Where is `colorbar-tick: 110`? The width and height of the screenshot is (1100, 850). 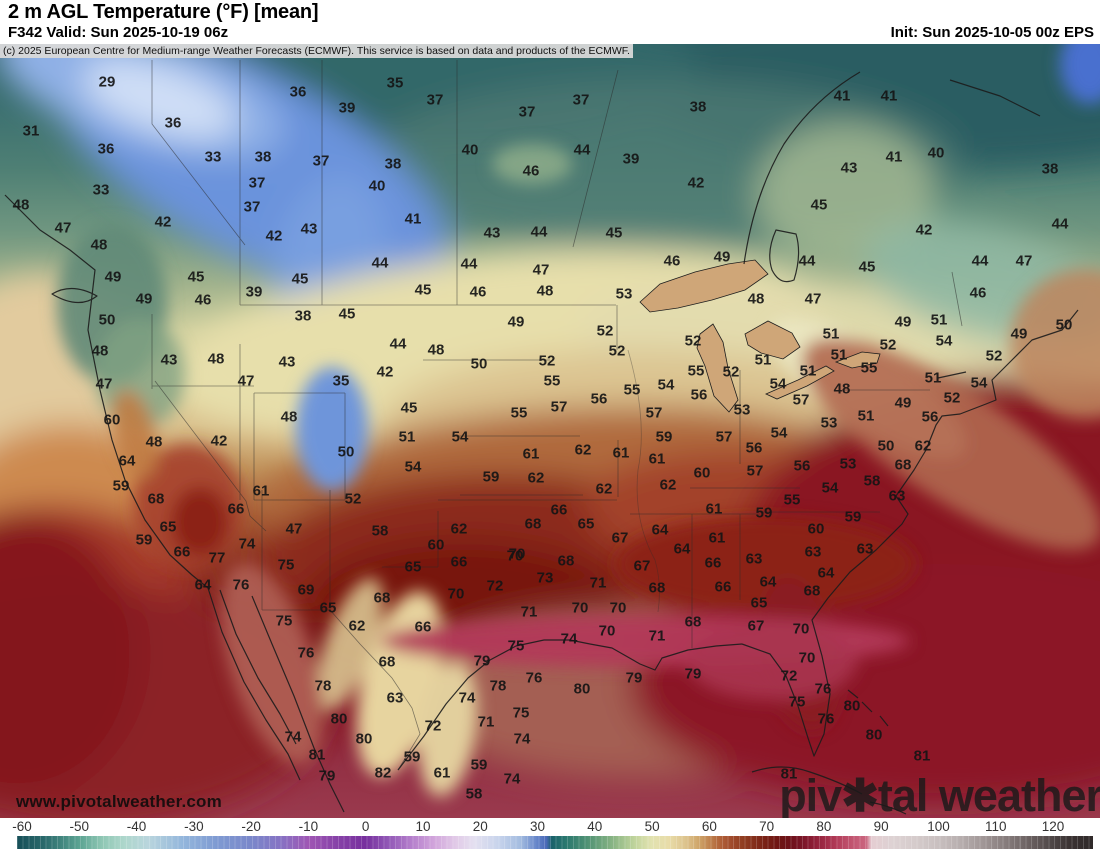 colorbar-tick: 110 is located at coordinates (995, 826).